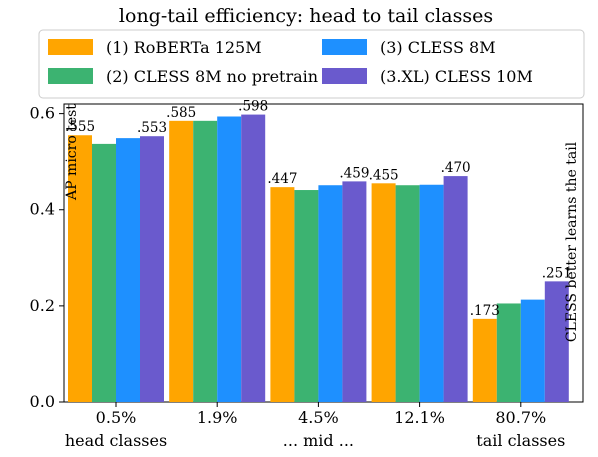  Describe the element at coordinates (438, 47) in the screenshot. I see `legend-label-3: (3) CLESS 8M` at that location.